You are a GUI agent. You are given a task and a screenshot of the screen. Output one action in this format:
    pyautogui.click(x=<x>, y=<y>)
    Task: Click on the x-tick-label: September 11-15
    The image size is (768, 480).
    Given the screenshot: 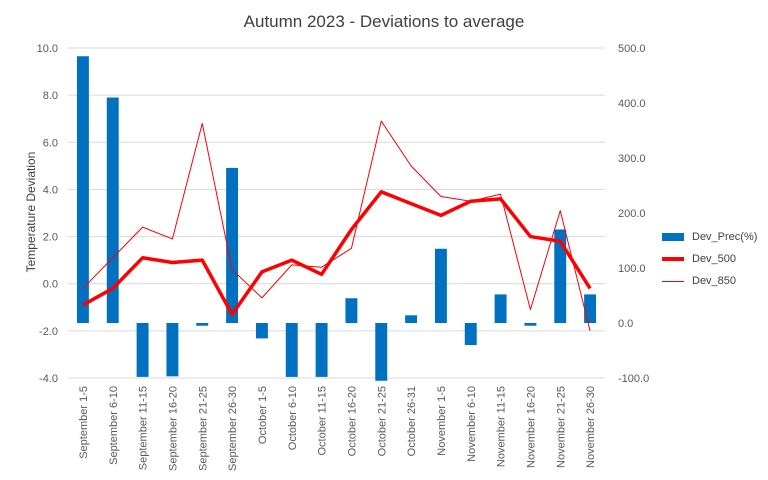 What is the action you would take?
    pyautogui.click(x=144, y=428)
    